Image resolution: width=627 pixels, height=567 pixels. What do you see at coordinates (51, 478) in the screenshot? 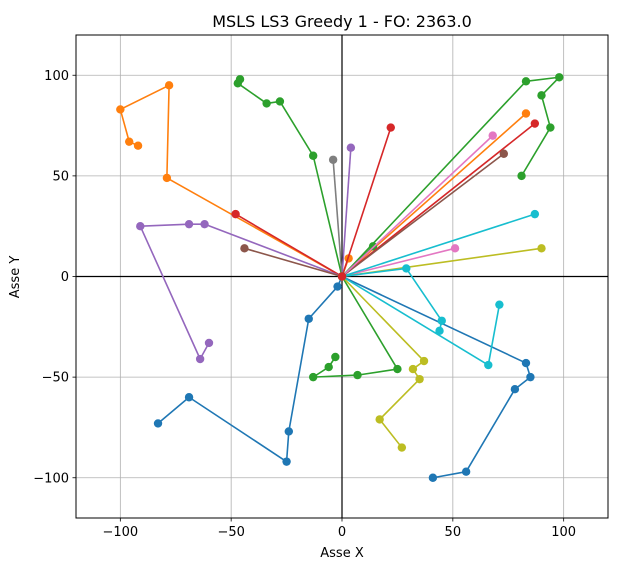
I see `y-tick-label: −100` at bounding box center [51, 478].